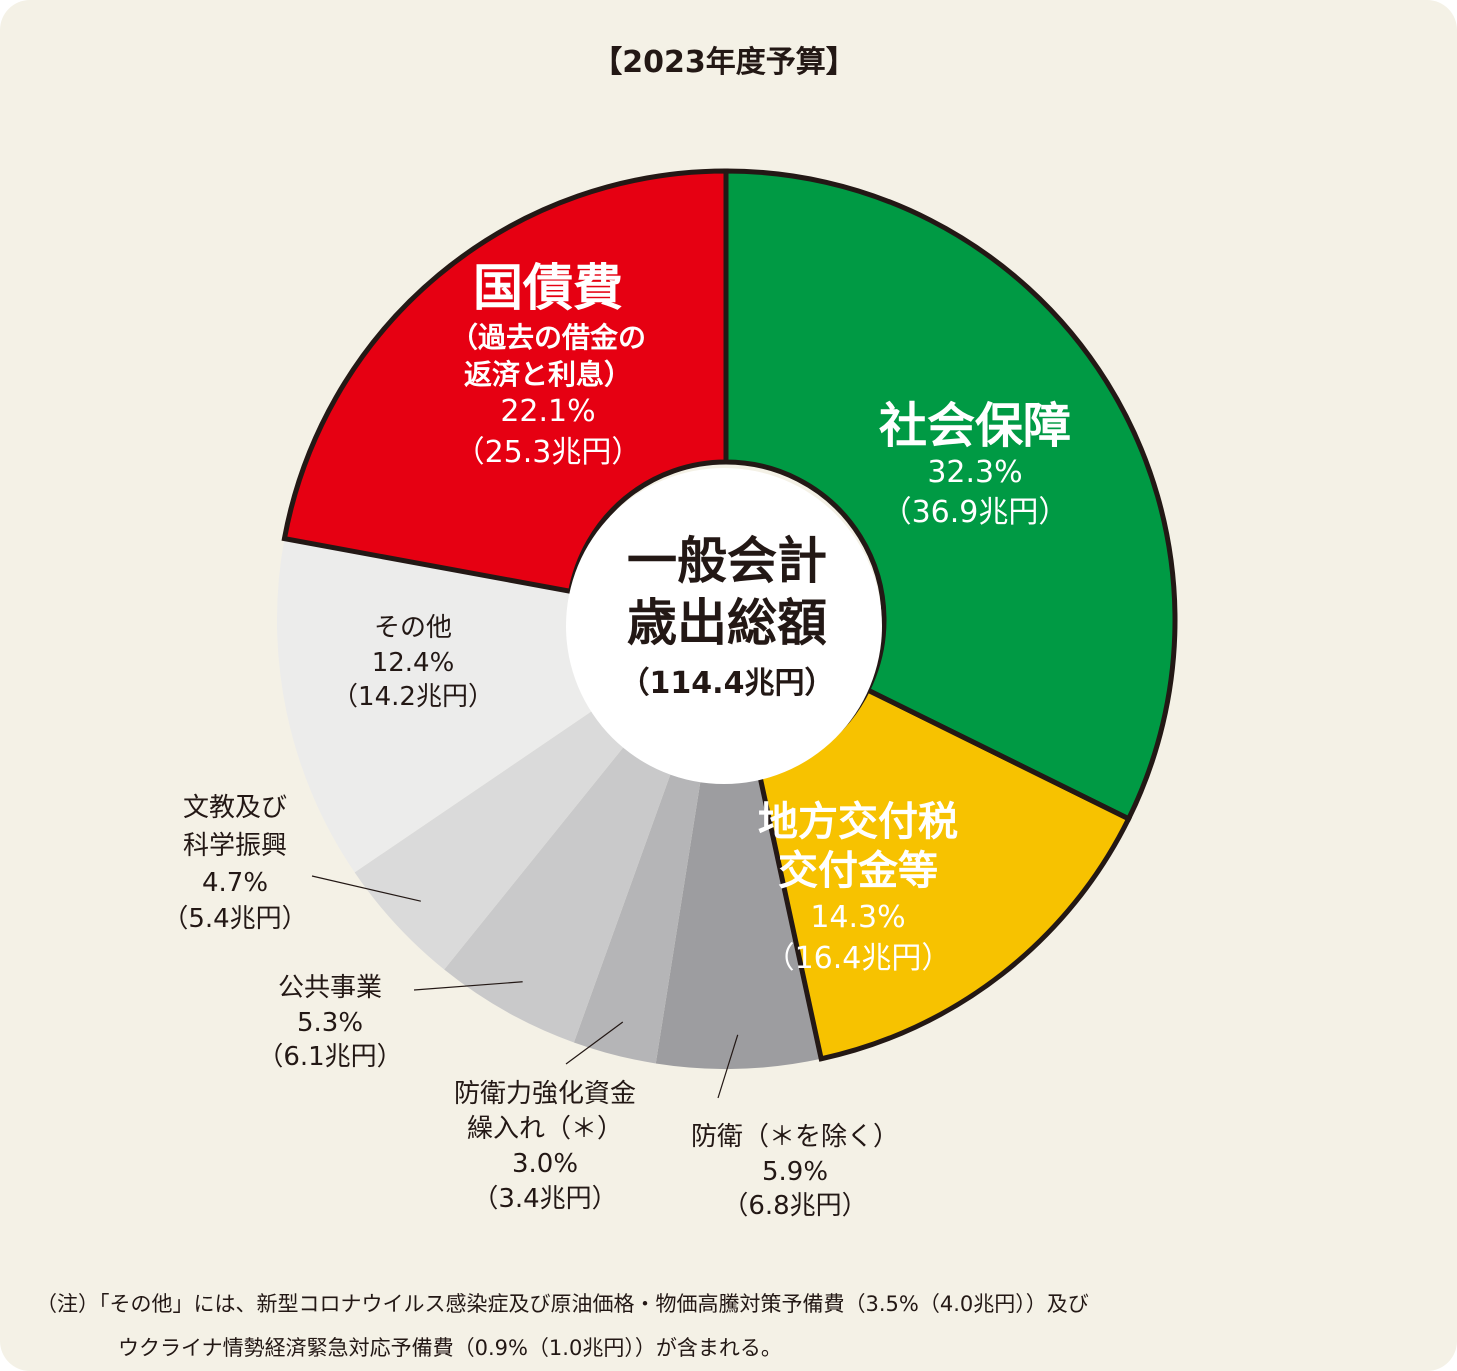 Image resolution: width=1457 pixels, height=1371 pixels. What do you see at coordinates (450, 1348) in the screenshot?
I see `footnote-line2: ウクライナ情勢経済緊急対応予備費（0.9%（1.0兆円））が含まれる。` at bounding box center [450, 1348].